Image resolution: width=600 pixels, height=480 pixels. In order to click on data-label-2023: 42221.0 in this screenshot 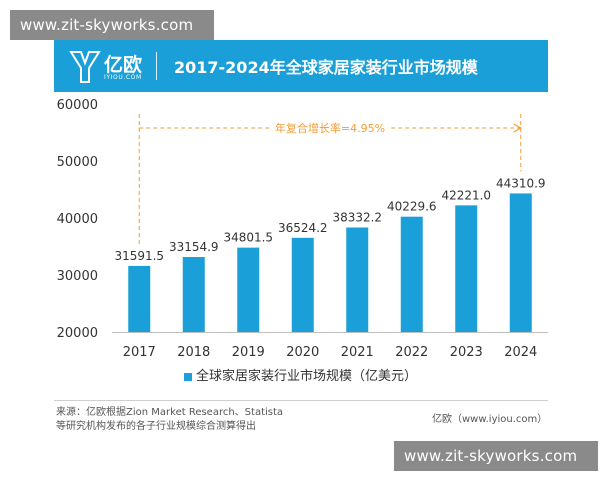, I will do `click(466, 195)`.